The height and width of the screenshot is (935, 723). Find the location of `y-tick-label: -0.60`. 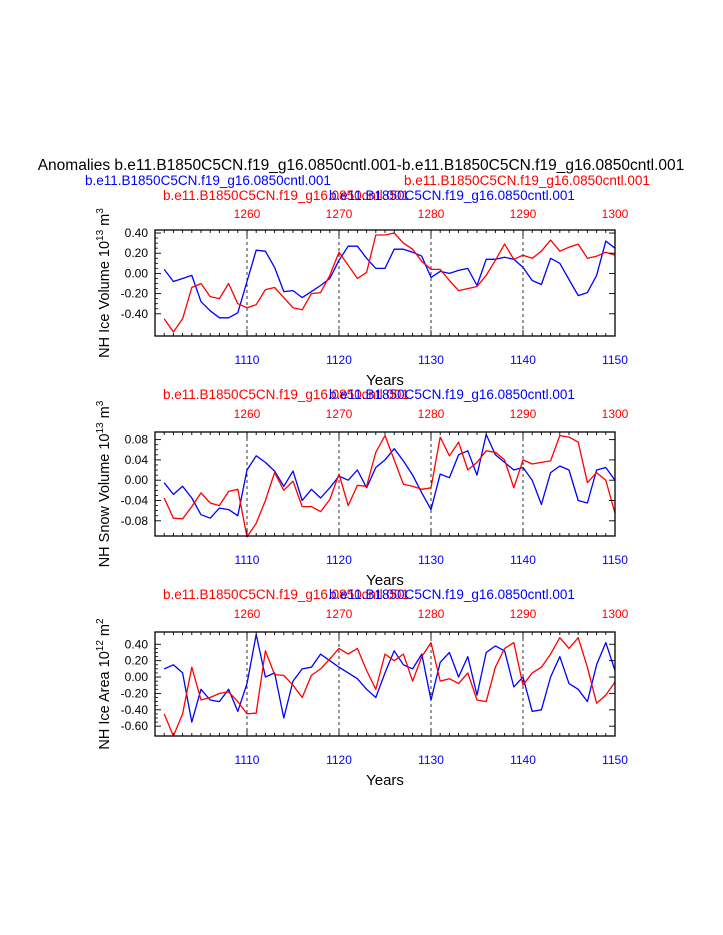

y-tick-label: -0.60 is located at coordinates (135, 726).